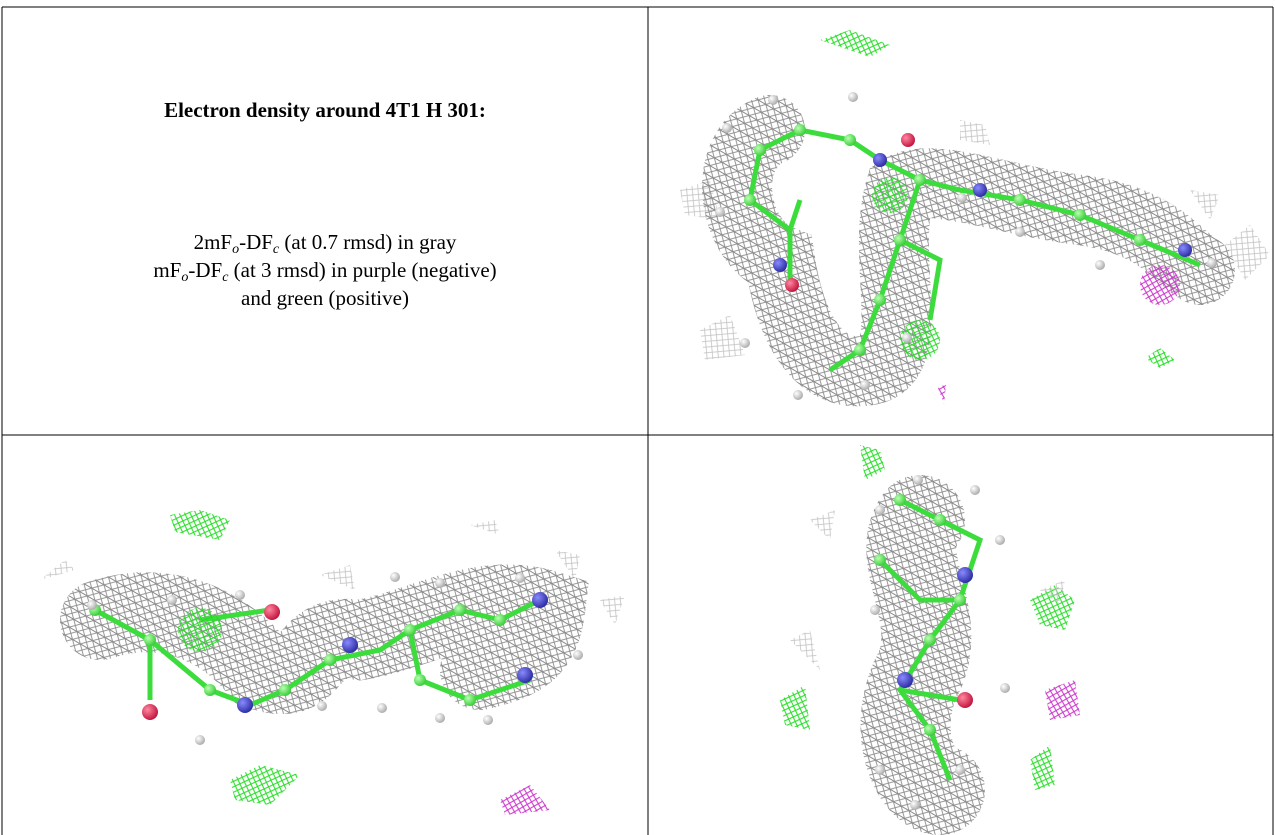  What do you see at coordinates (325, 110) in the screenshot?
I see `caption-title: Electron density around 4T1 H 301:` at bounding box center [325, 110].